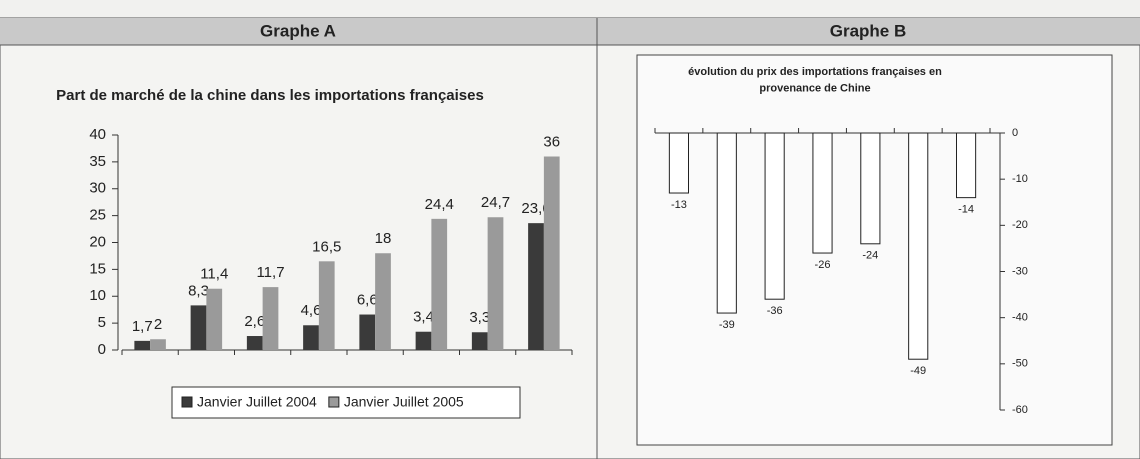 The height and width of the screenshot is (459, 1140). Describe the element at coordinates (551, 141) in the screenshot. I see `data-label: 36` at that location.